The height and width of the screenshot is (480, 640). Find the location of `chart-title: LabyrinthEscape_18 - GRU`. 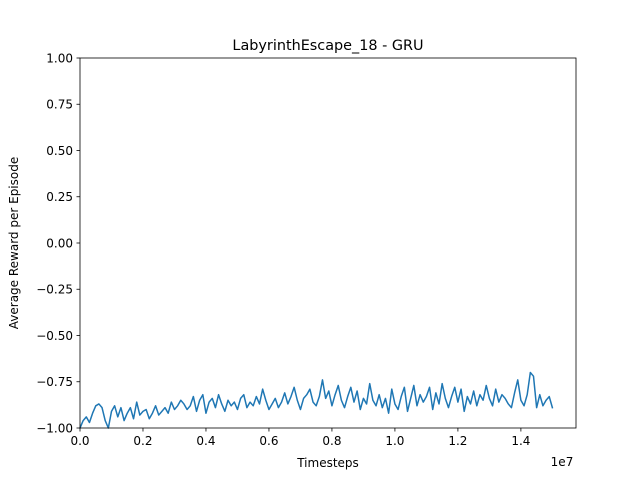

chart-title: LabyrinthEscape_18 - GRU is located at coordinates (327, 46).